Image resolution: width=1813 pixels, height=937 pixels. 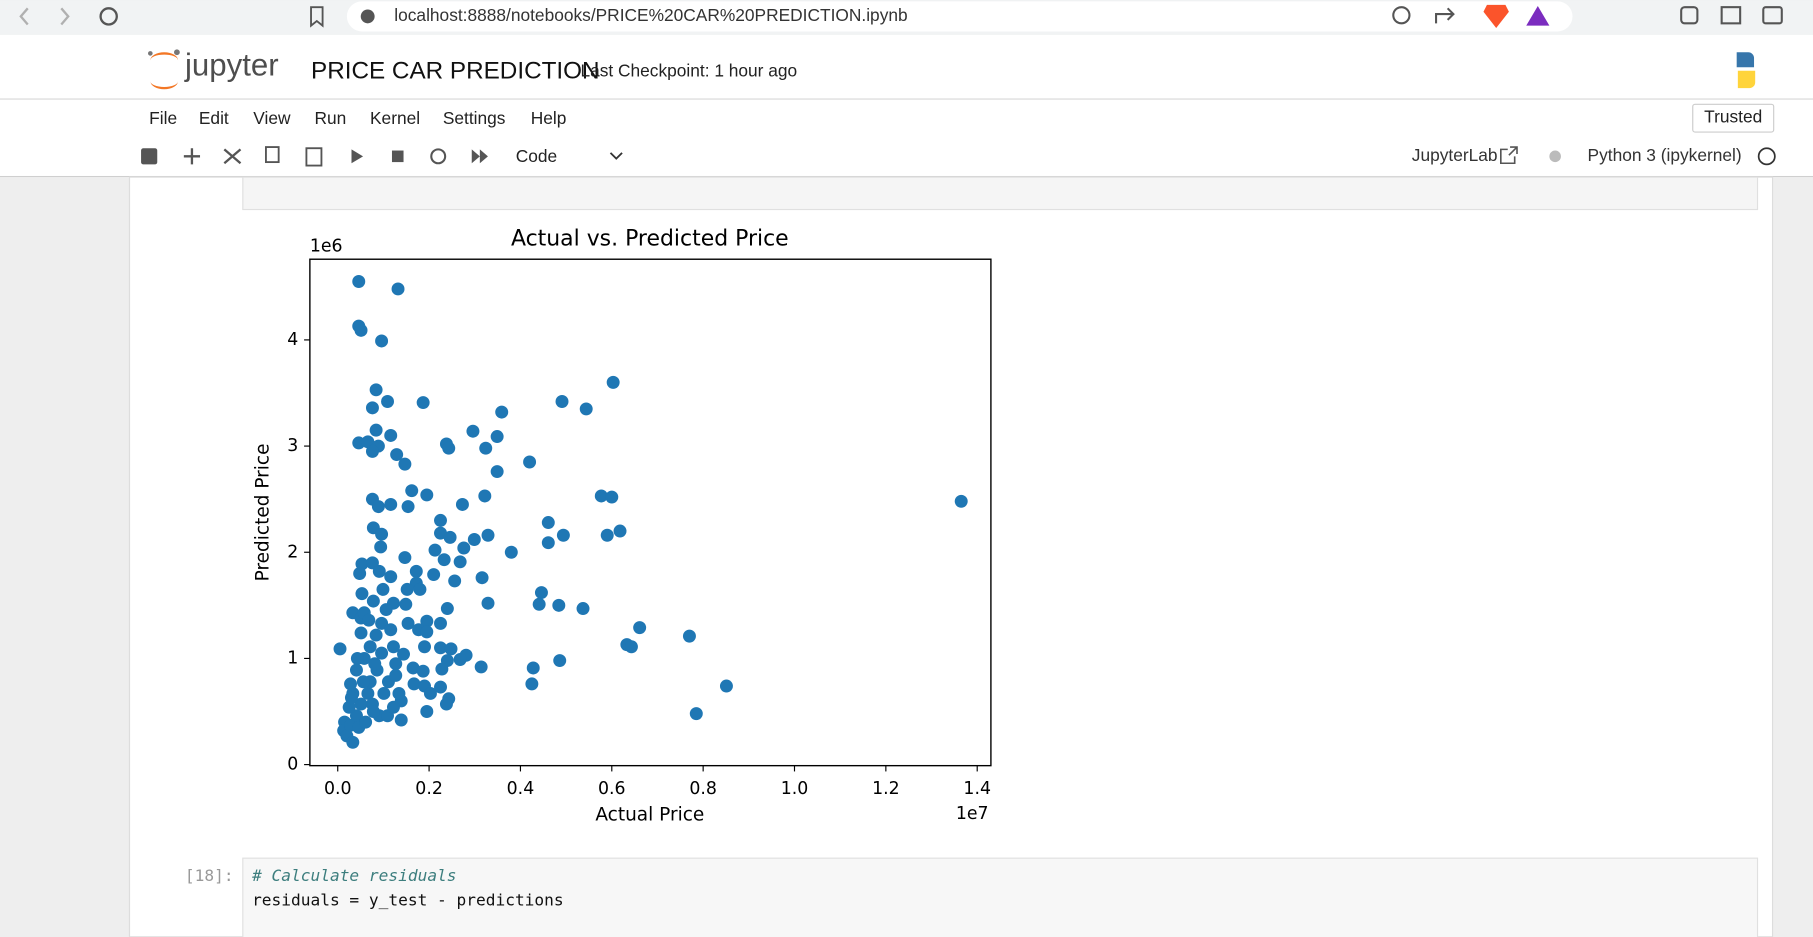 I want to click on menu-item: Run, so click(x=331, y=118).